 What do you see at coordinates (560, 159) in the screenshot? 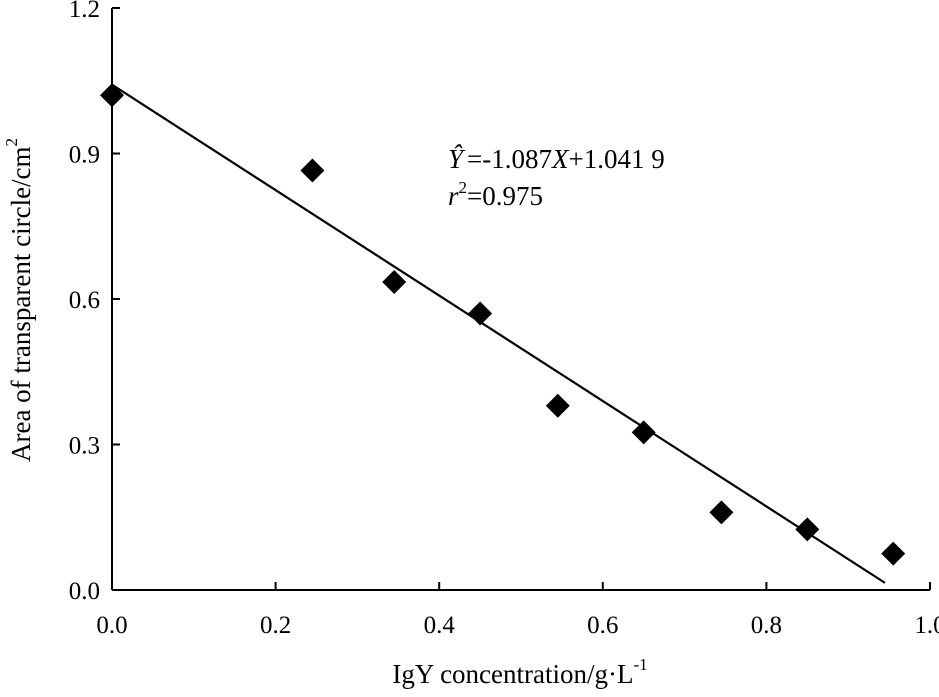
I see `equation-x: X` at bounding box center [560, 159].